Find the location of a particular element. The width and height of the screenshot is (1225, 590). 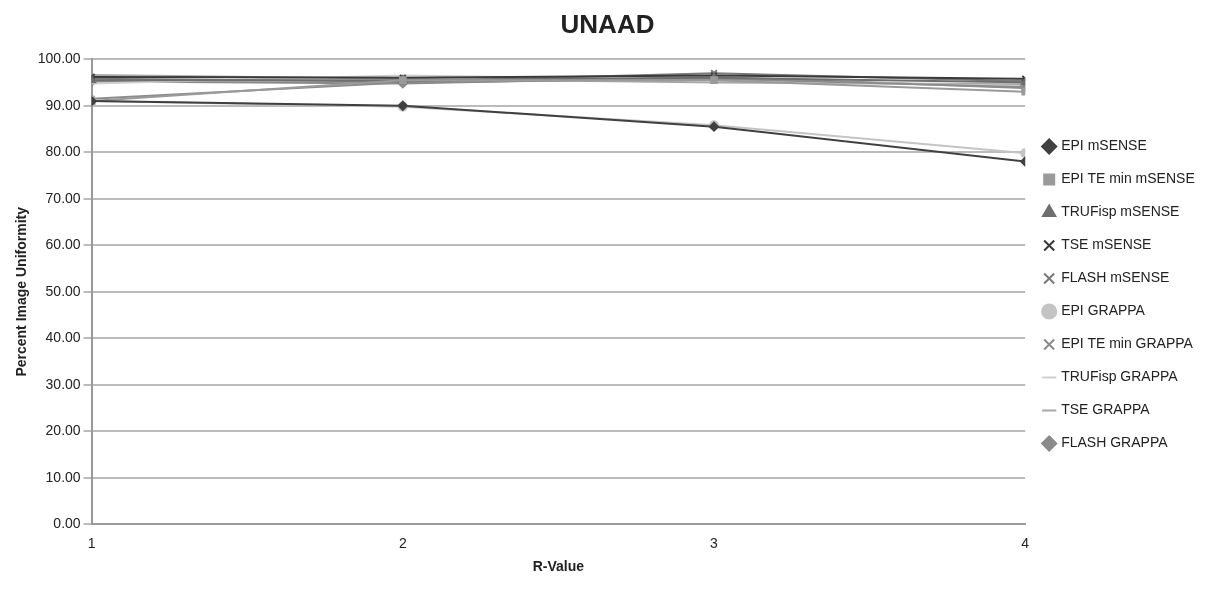

legend-label: FLASH mSENSE is located at coordinates (1115, 277).